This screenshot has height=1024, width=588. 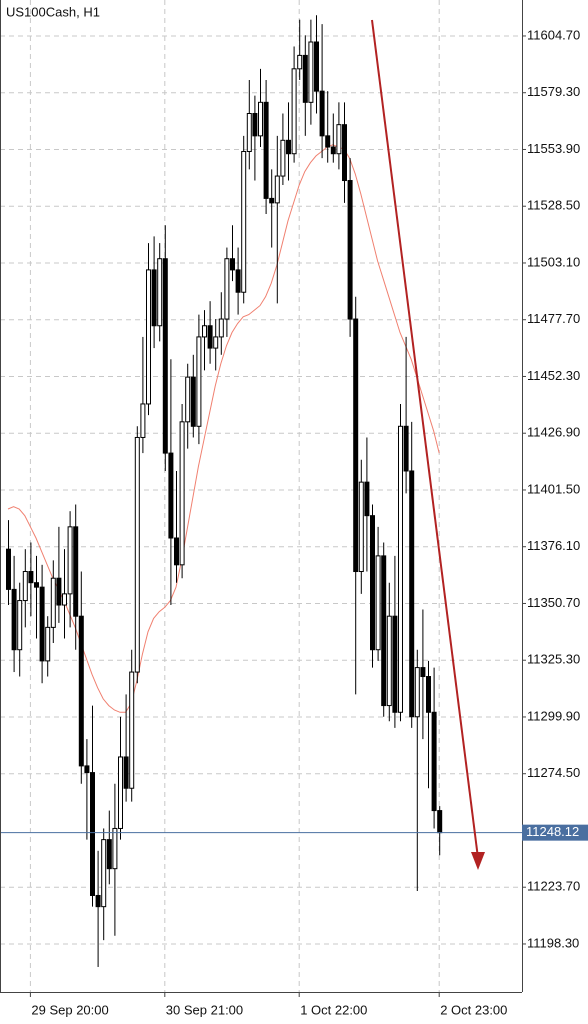 I want to click on y-tick-label: 11503.10, so click(x=553, y=261).